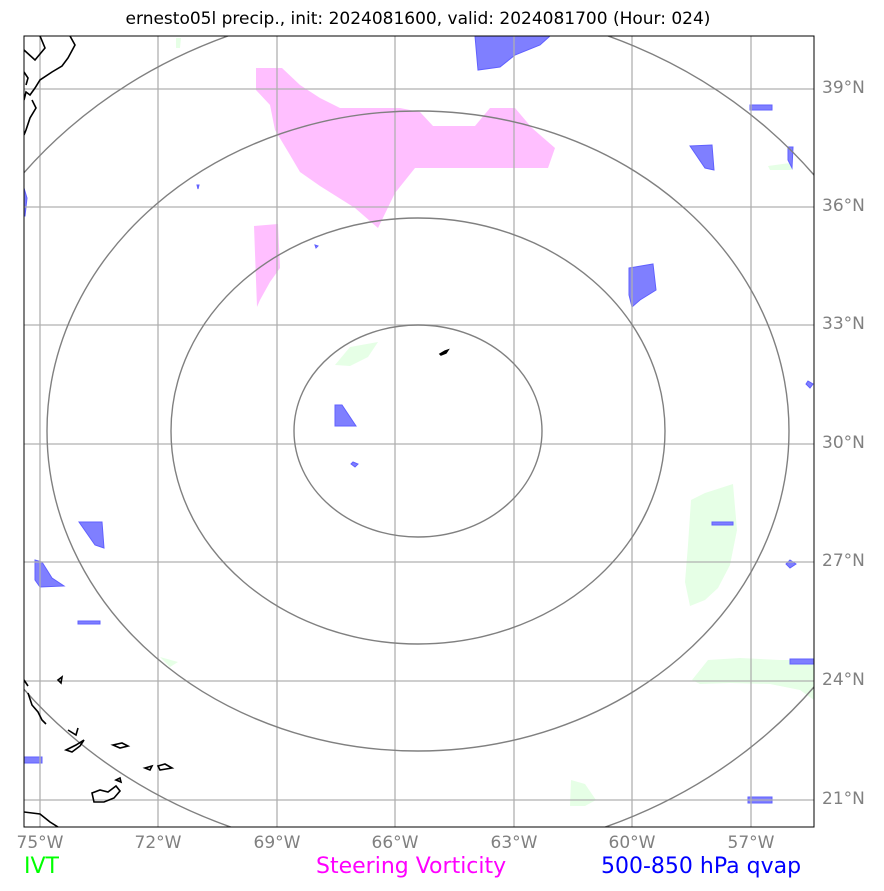 The height and width of the screenshot is (891, 884). I want to click on island-bermuda, so click(444, 352).